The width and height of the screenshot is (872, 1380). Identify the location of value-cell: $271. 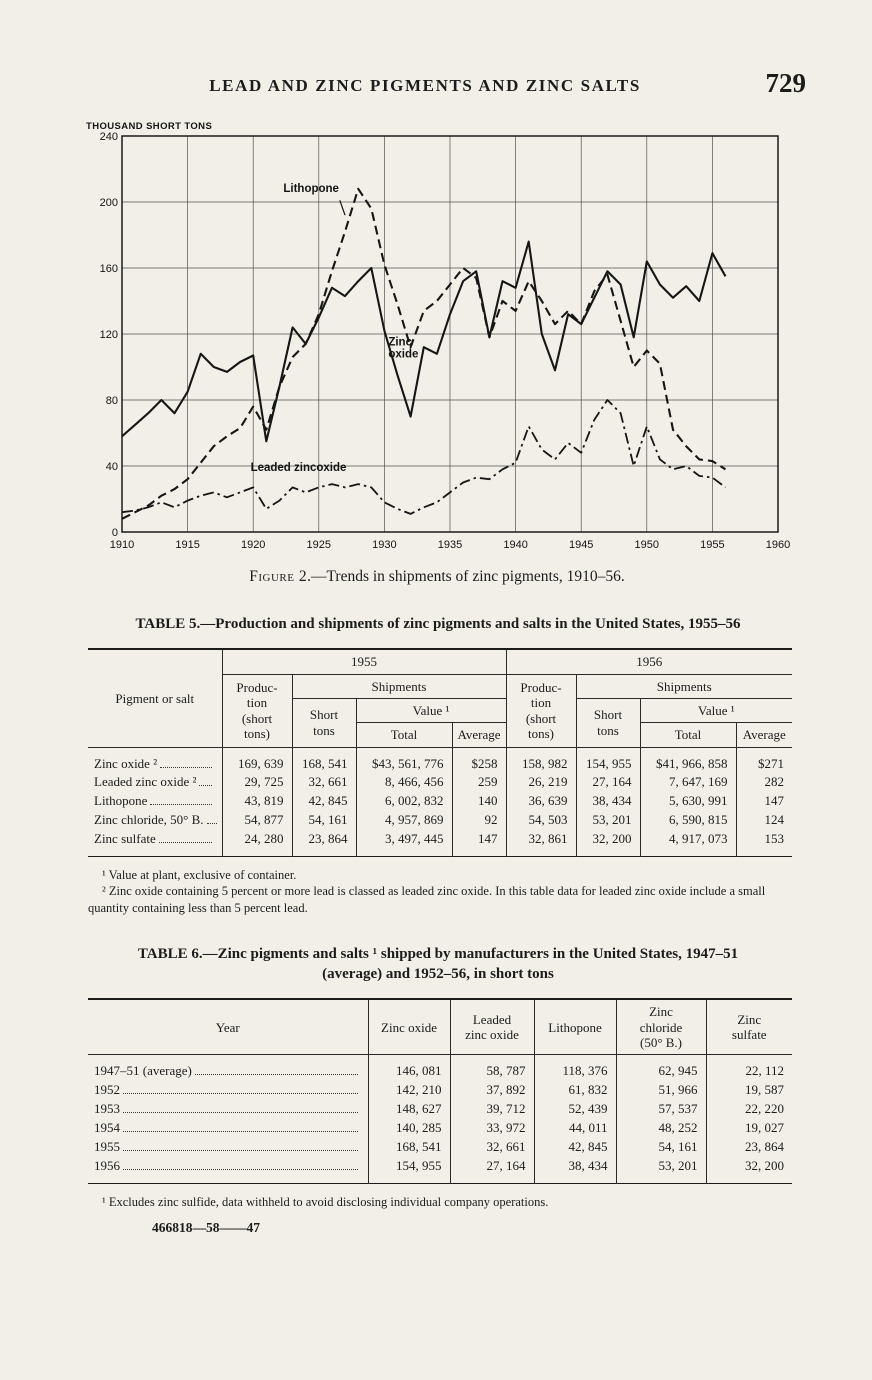
(771, 763).